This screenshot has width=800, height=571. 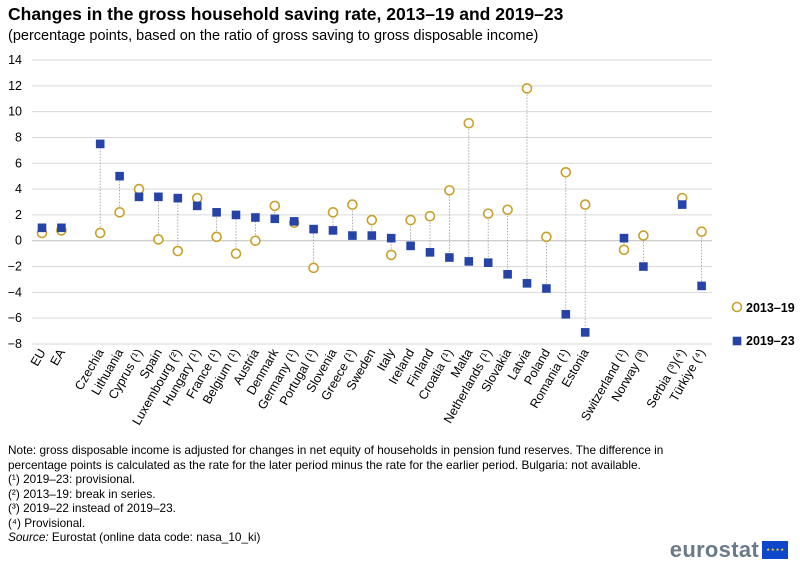 I want to click on y-tick-label: 14, so click(x=15, y=60).